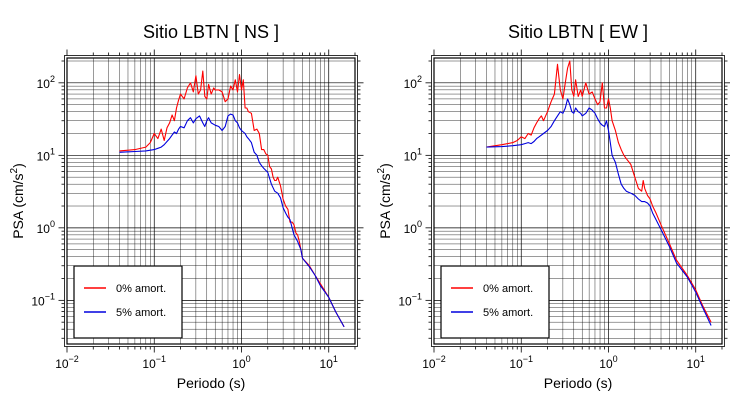  What do you see at coordinates (211, 32) in the screenshot?
I see `chart1-title: Sitio LBTN [ NS ]` at bounding box center [211, 32].